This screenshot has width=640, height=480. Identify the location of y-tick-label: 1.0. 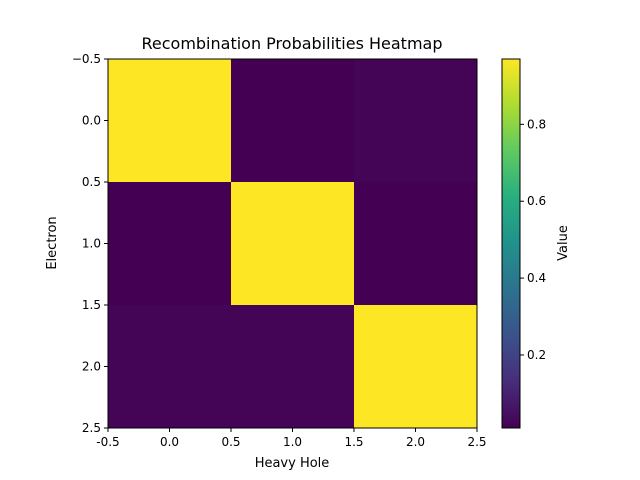
(91, 244).